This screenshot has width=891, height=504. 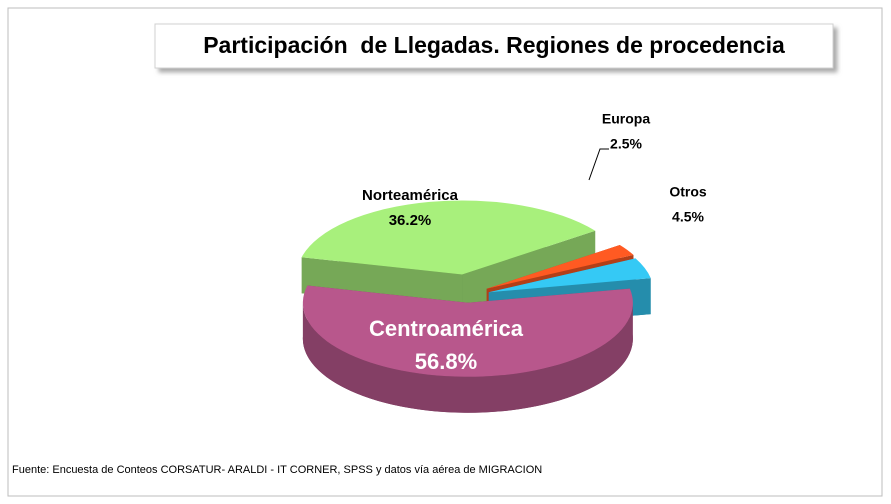 What do you see at coordinates (446, 328) in the screenshot?
I see `slice-name: Centroamérica` at bounding box center [446, 328].